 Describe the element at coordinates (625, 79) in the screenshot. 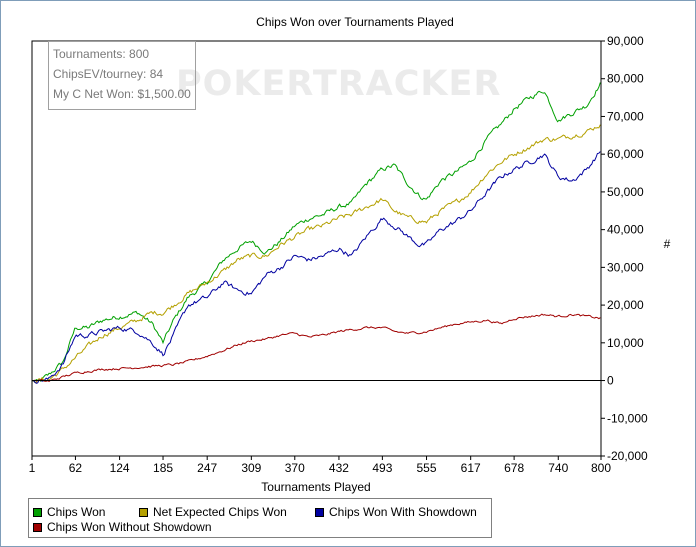

I see `y-tick-label: 80,000` at that location.